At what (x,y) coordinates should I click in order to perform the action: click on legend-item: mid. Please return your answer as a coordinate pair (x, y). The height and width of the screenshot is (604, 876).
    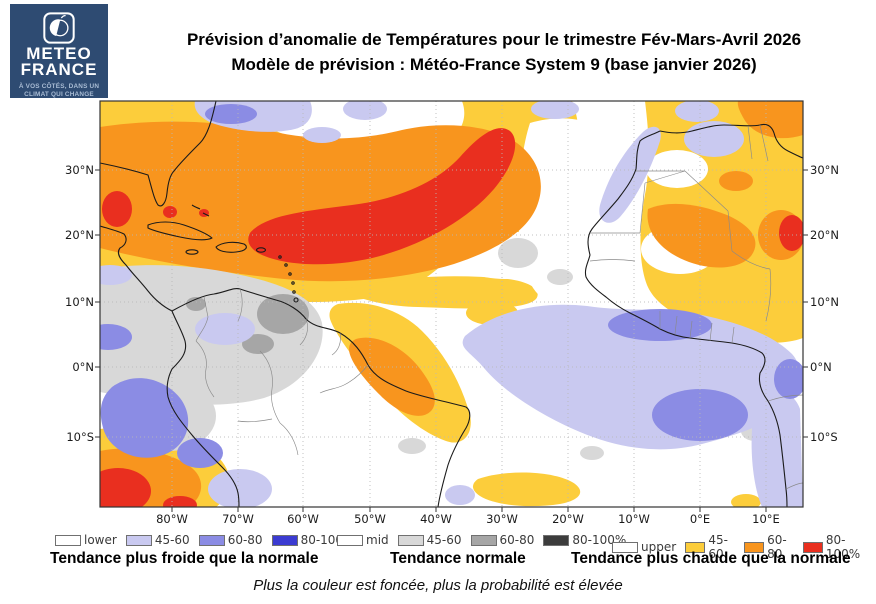
    Looking at the image, I should click on (363, 540).